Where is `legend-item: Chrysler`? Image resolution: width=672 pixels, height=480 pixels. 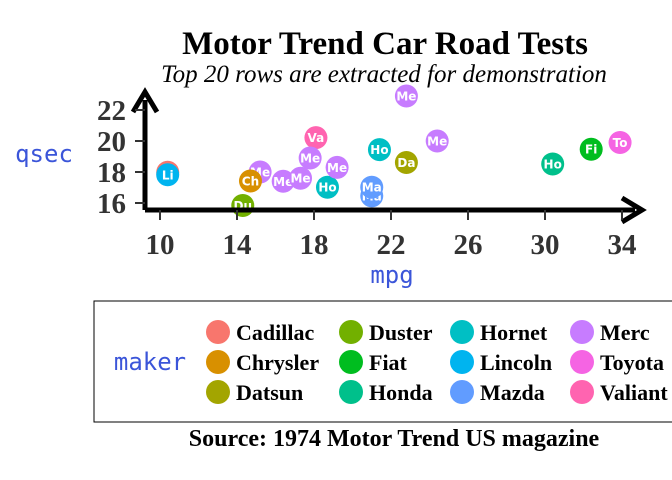
legend-item: Chrysler is located at coordinates (262, 362).